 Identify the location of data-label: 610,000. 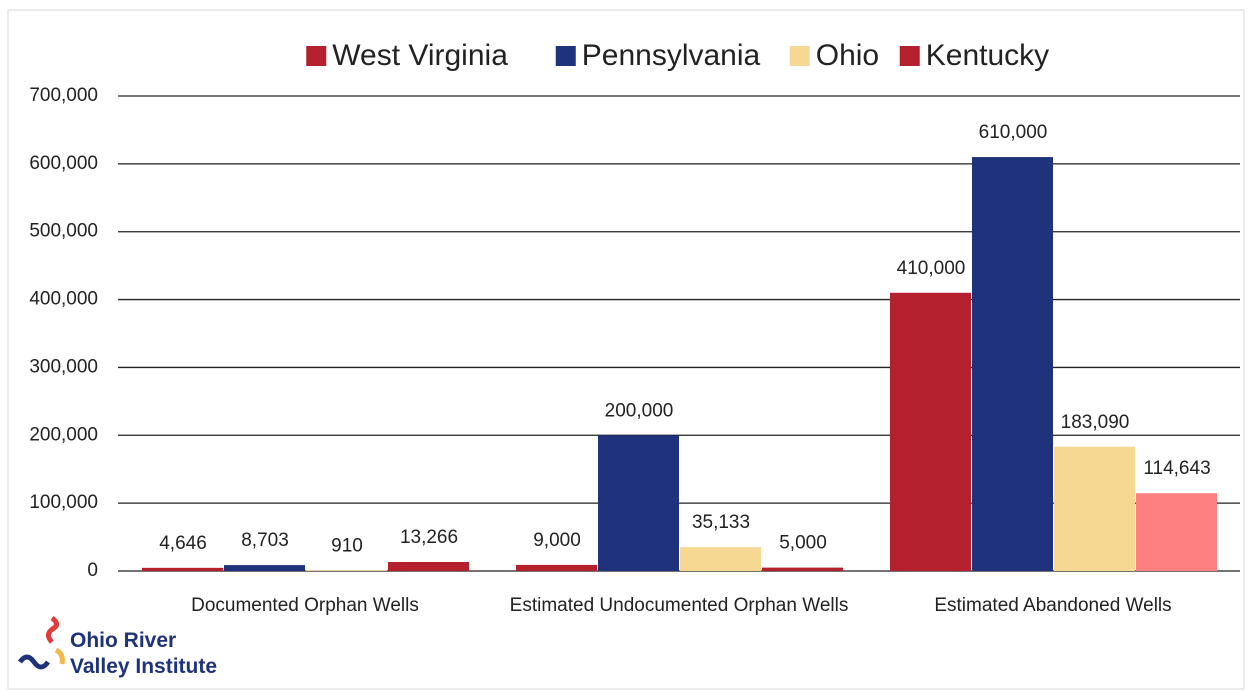
(1013, 132).